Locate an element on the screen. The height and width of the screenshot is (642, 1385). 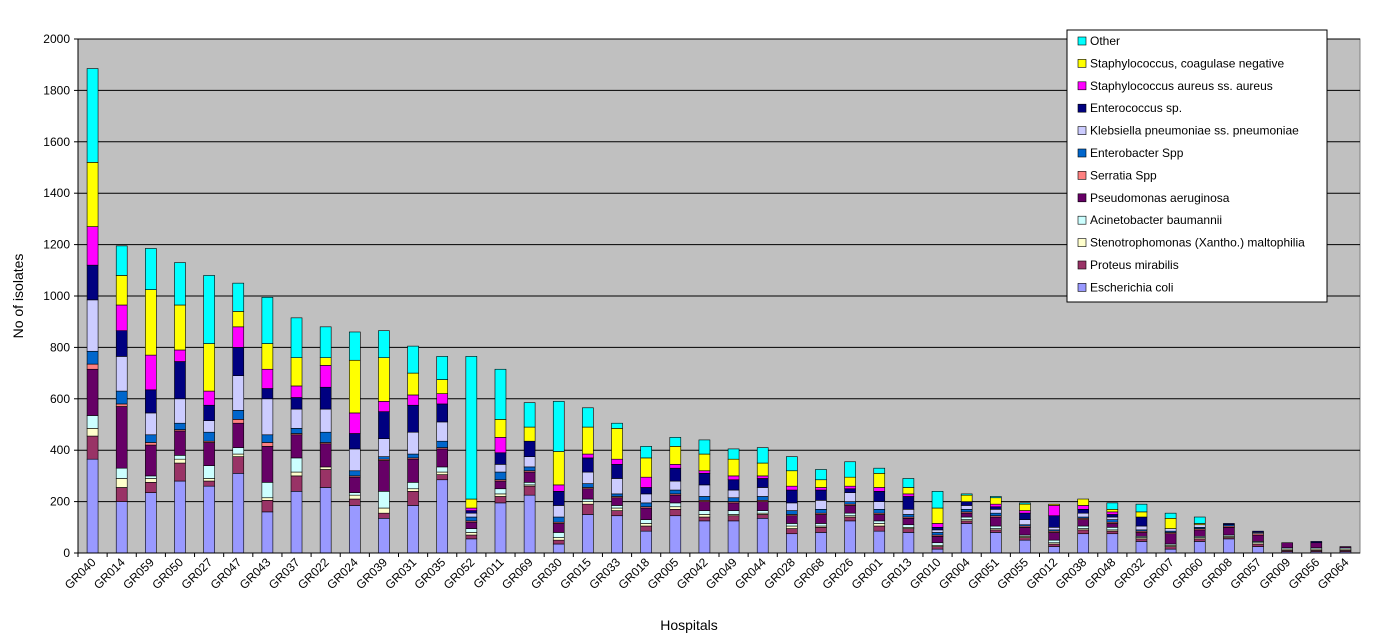
bar-segment: GR069 — Enterococcus sp.: 60 is located at coordinates (529, 448).